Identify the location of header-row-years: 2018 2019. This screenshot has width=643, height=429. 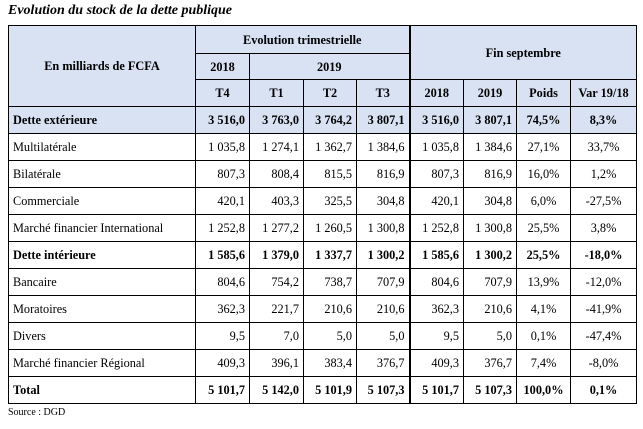
(323, 66).